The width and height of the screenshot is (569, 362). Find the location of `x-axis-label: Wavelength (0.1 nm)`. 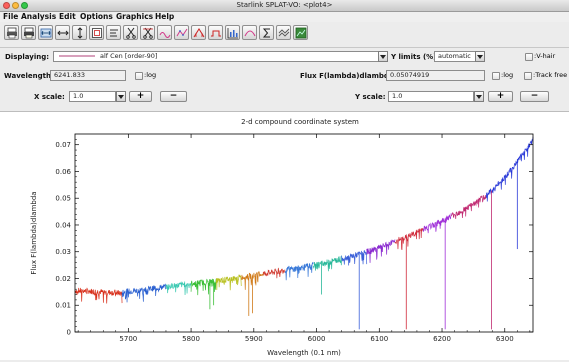

x-axis-label: Wavelength (0.1 nm) is located at coordinates (304, 353).